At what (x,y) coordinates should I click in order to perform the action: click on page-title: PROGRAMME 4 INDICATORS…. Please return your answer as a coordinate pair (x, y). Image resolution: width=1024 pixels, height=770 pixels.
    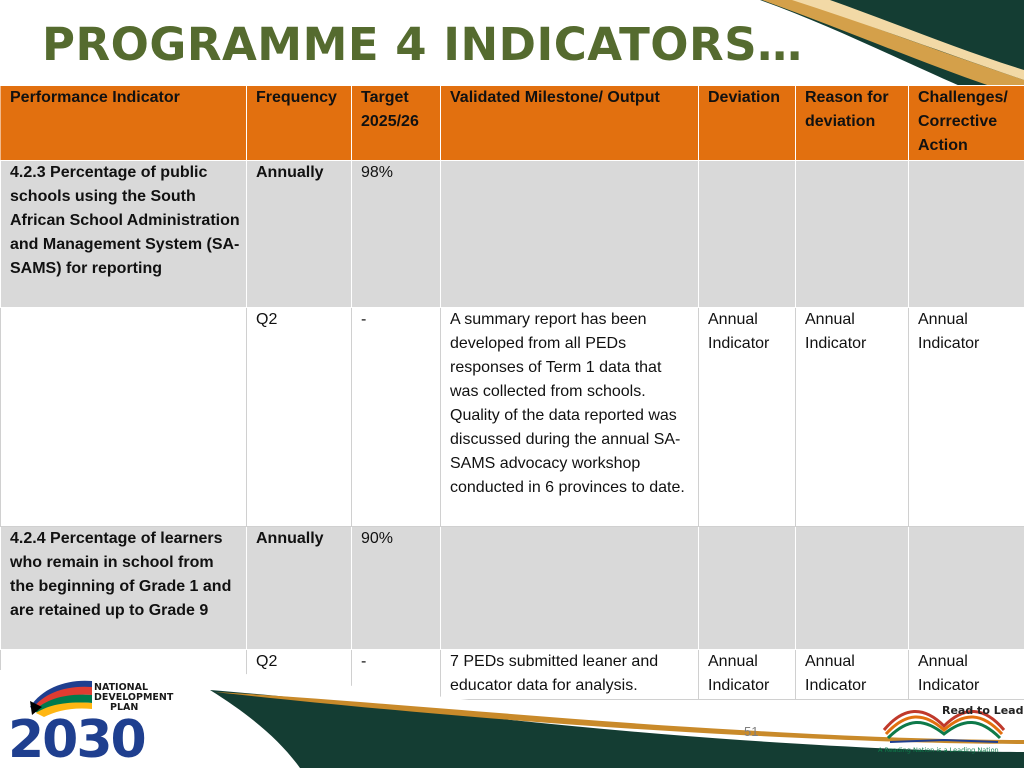
    Looking at the image, I should click on (422, 45).